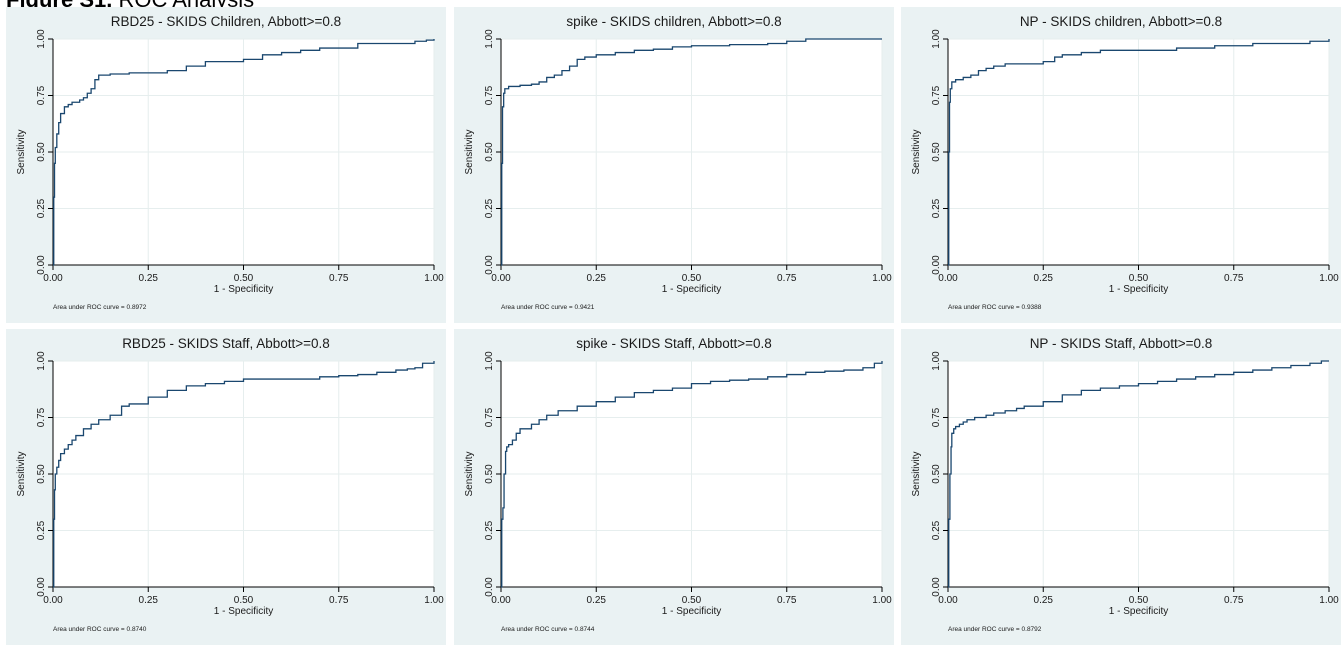  What do you see at coordinates (548, 307) in the screenshot?
I see `auc-label: Area under ROC curve = 0.9421` at bounding box center [548, 307].